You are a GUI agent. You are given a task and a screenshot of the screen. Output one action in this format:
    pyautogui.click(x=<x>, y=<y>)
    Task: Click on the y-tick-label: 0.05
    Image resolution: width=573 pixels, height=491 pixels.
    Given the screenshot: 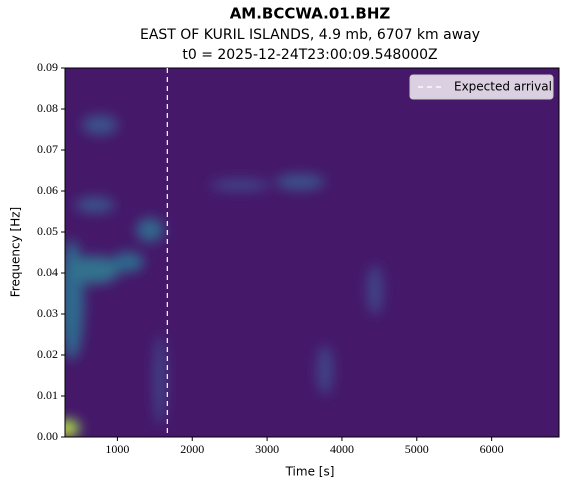 What is the action you would take?
    pyautogui.click(x=47, y=231)
    